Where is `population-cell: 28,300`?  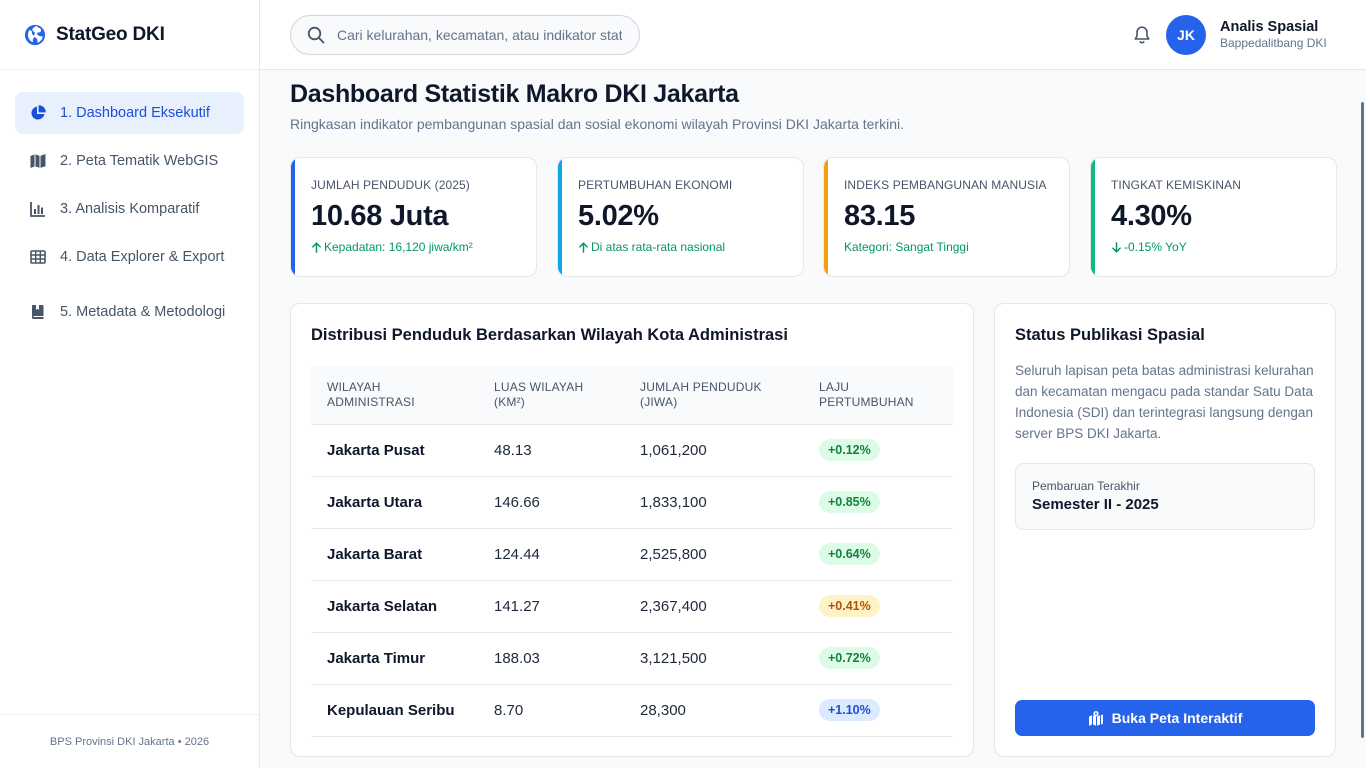
population-cell: 28,300 is located at coordinates (713, 710).